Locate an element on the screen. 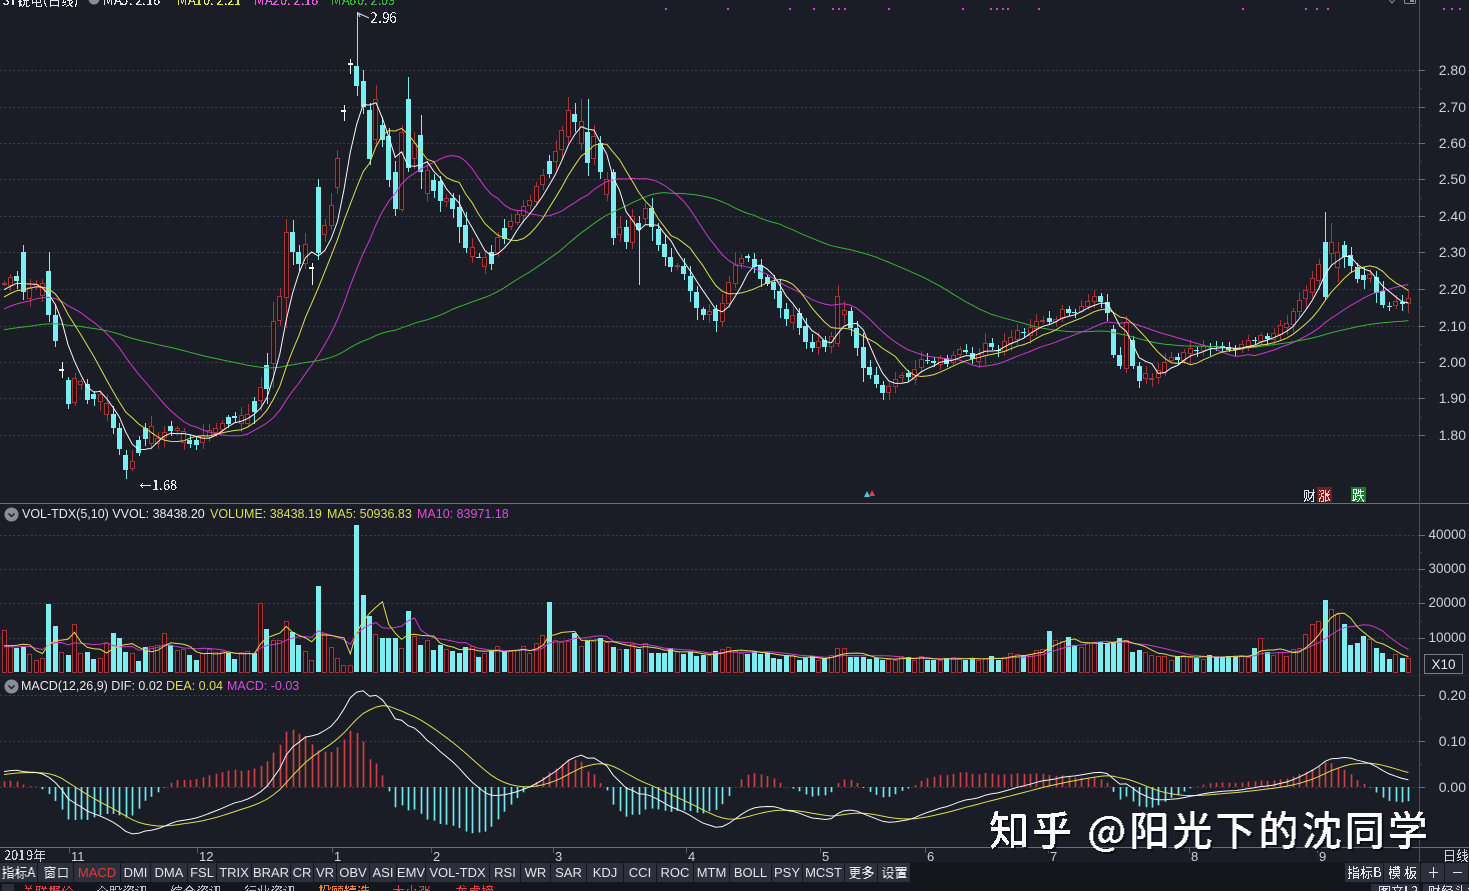 The height and width of the screenshot is (891, 1469). svg-text: WR is located at coordinates (536, 872).